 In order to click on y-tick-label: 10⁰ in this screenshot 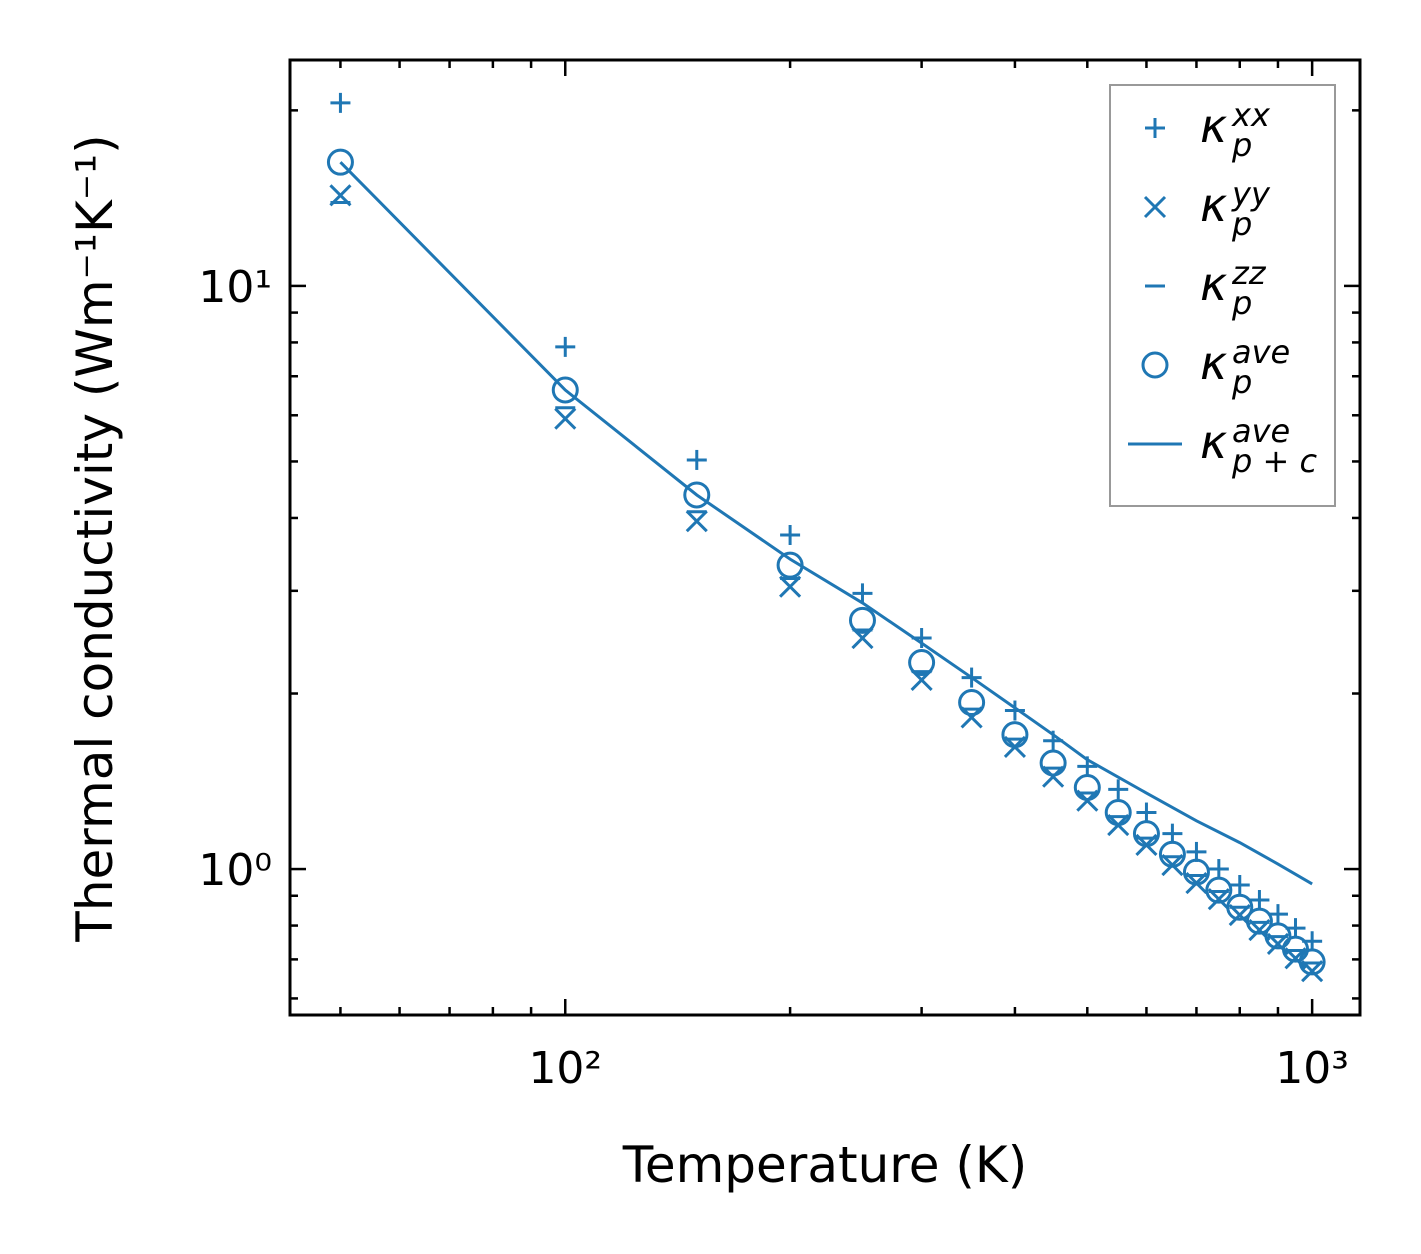, I will do `click(235, 870)`.